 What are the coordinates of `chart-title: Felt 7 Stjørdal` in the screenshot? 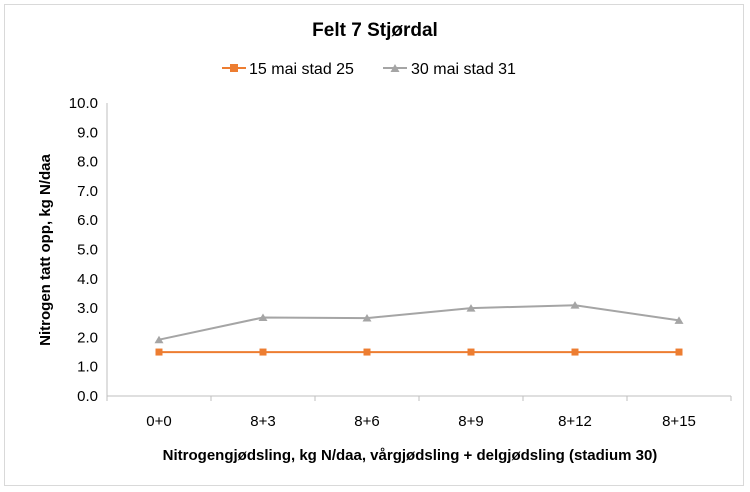 It's located at (375, 30).